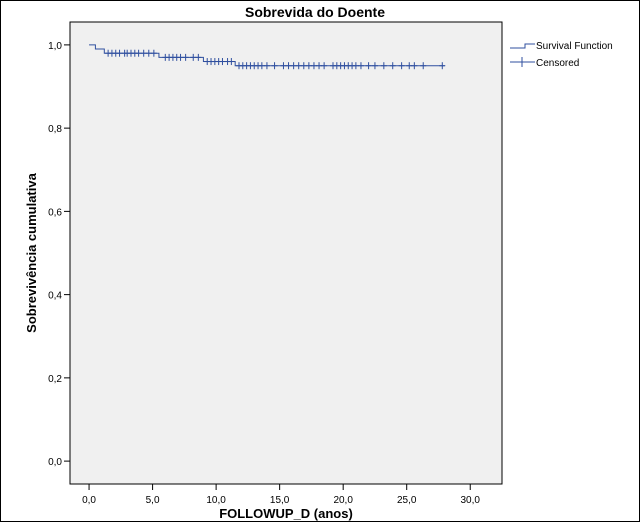  What do you see at coordinates (55, 129) in the screenshot?
I see `y-tick-label: 0,8` at bounding box center [55, 129].